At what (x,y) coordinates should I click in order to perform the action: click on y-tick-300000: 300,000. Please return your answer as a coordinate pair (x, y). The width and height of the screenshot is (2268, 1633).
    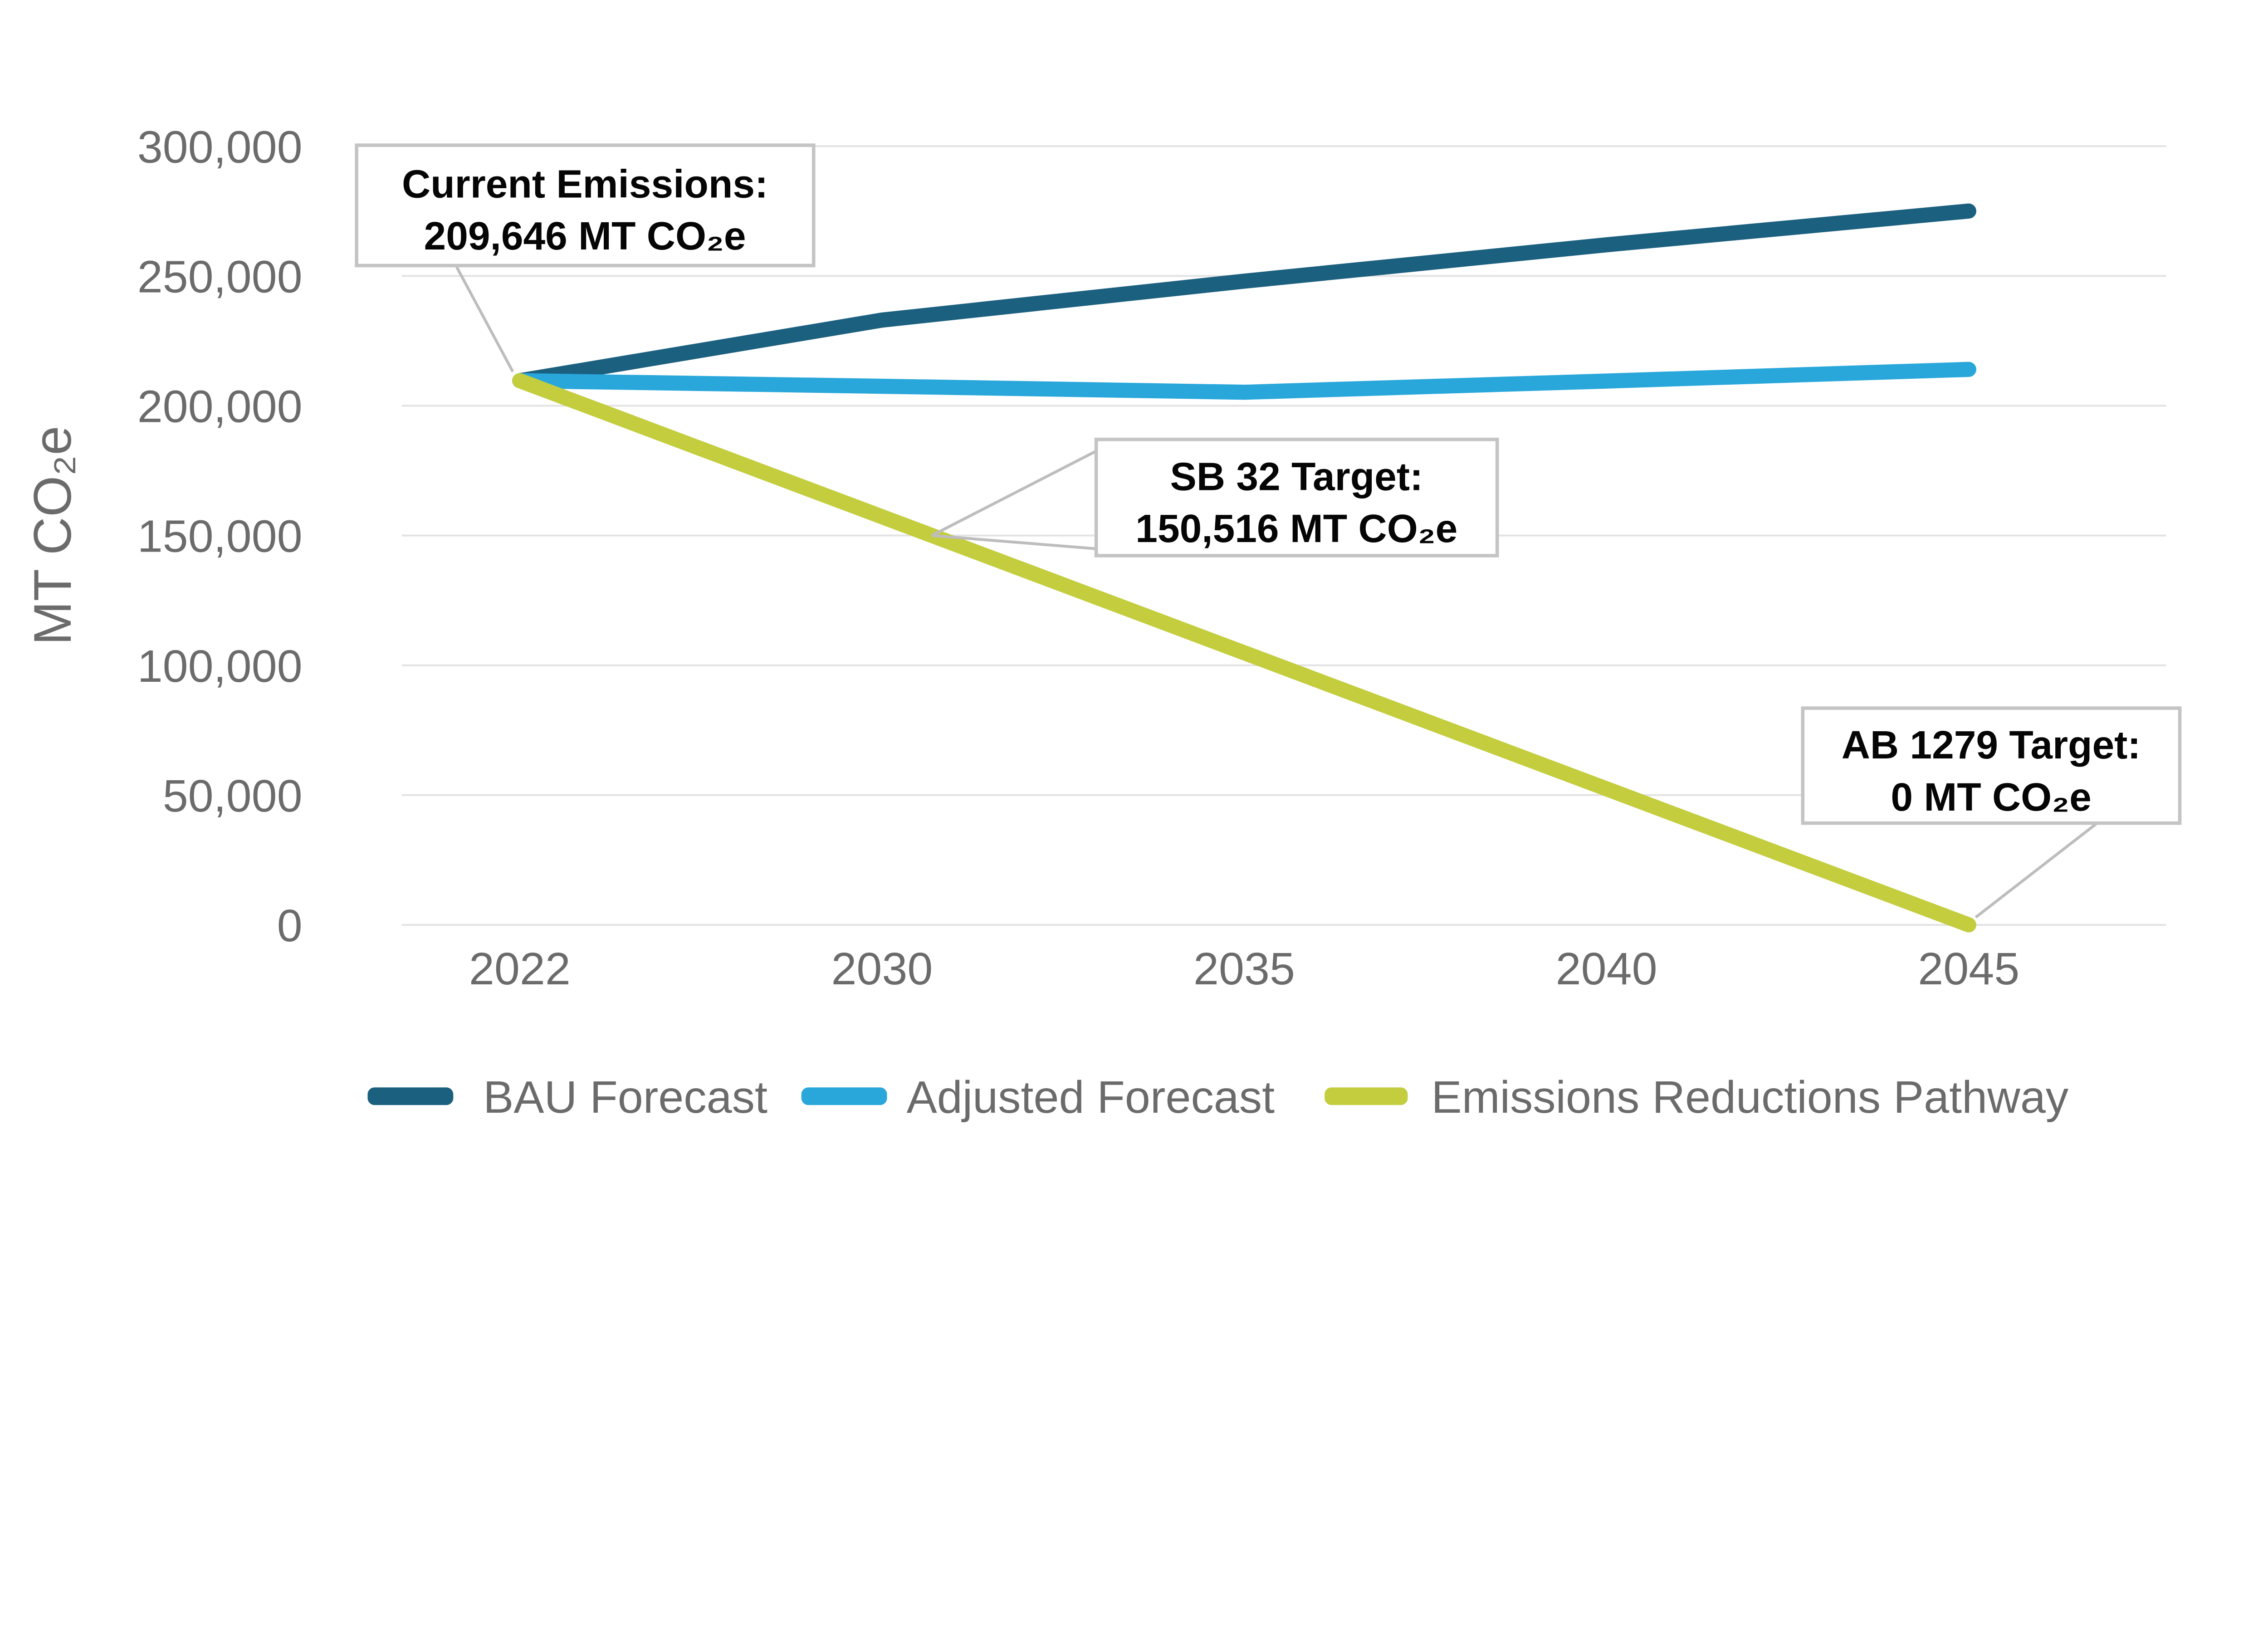
    Looking at the image, I should click on (220, 147).